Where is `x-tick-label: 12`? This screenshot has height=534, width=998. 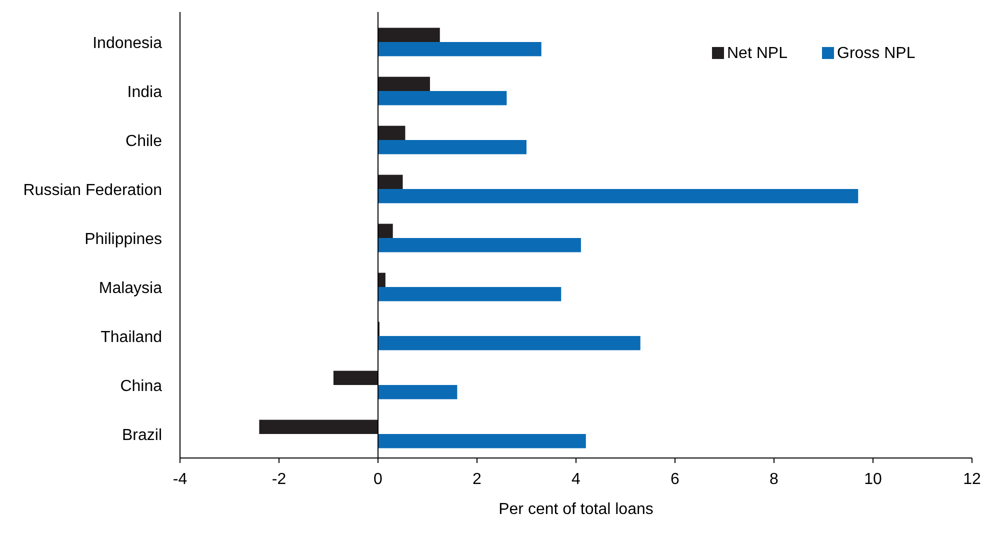
x-tick-label: 12 is located at coordinates (972, 479).